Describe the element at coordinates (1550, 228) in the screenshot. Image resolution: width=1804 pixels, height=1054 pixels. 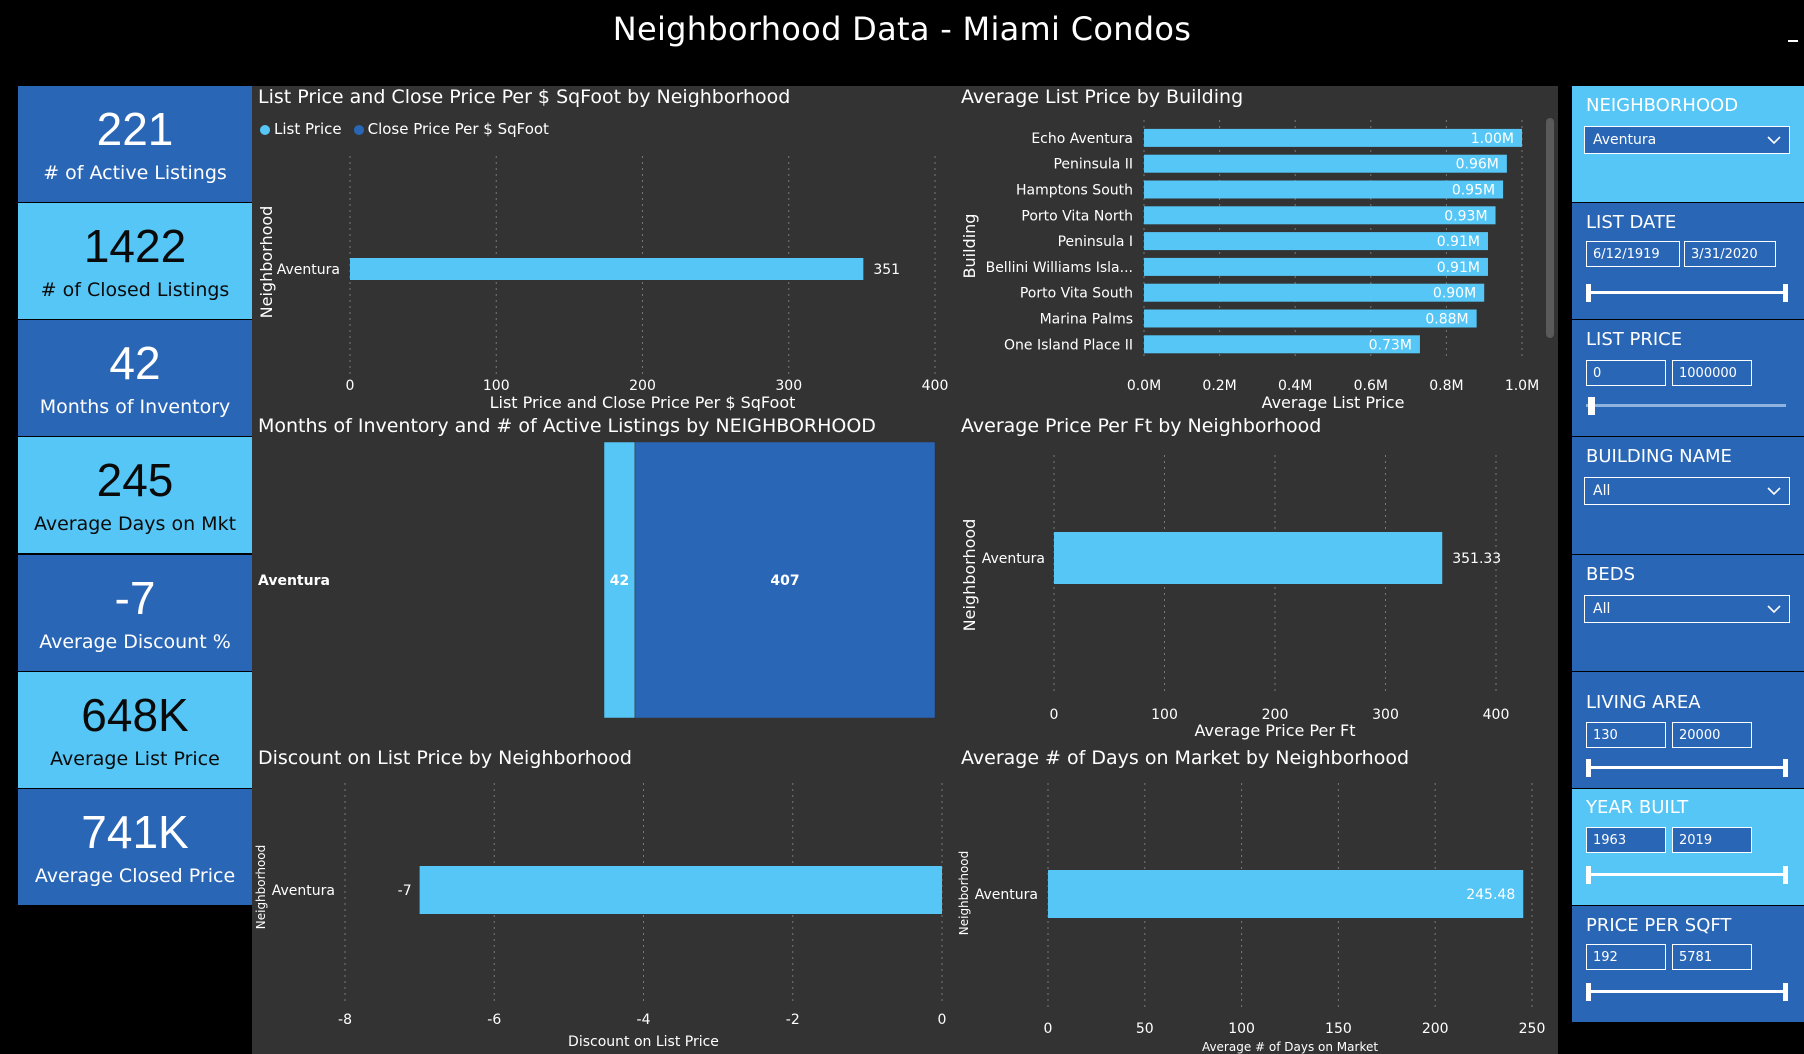
I see `chart-scrollbar` at that location.